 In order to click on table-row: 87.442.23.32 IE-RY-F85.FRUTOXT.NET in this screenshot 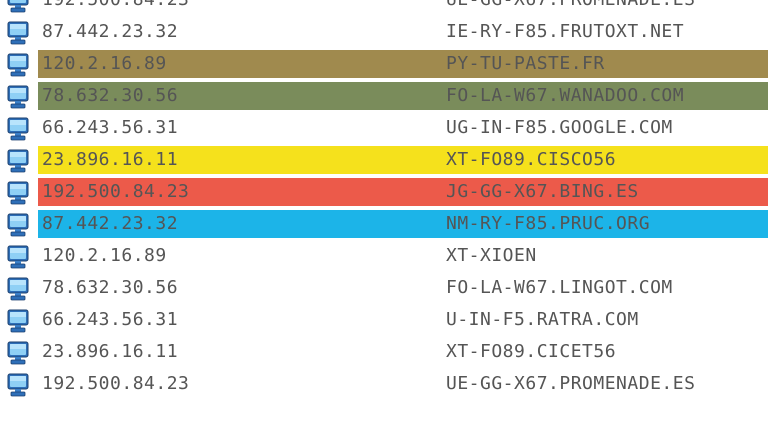, I will do `click(384, 32)`.